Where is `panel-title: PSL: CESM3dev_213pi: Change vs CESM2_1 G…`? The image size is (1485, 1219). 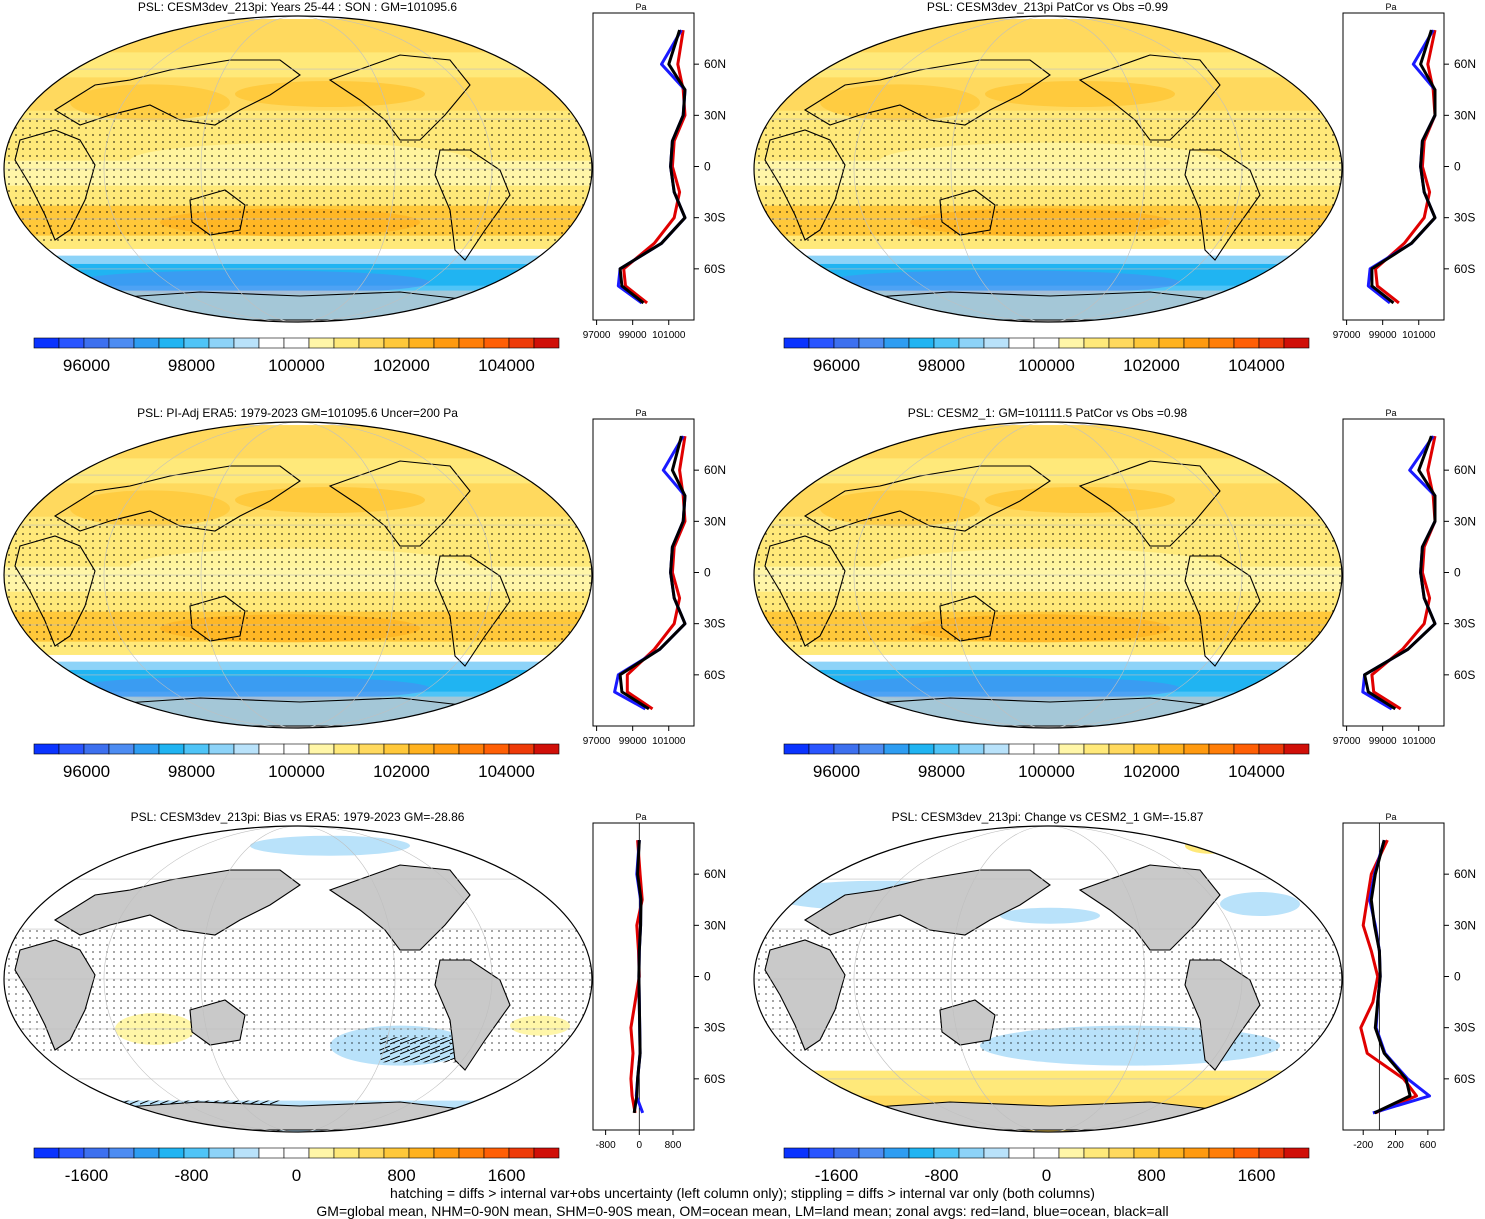
panel-title: PSL: CESM3dev_213pi: Change vs CESM2_1 G… is located at coordinates (1047, 817).